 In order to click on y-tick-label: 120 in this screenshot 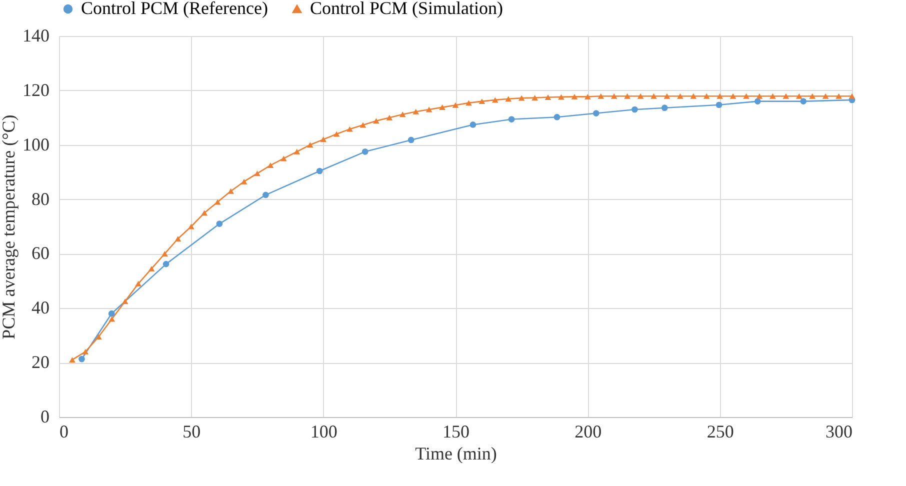, I will do `click(36, 90)`.